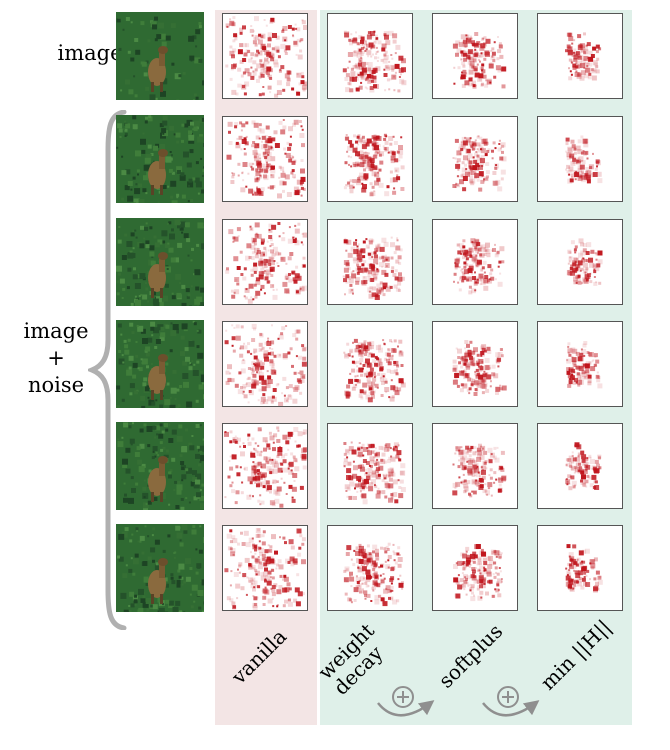 The image size is (670, 750). What do you see at coordinates (90, 53) in the screenshot?
I see `row-label-image: image` at bounding box center [90, 53].